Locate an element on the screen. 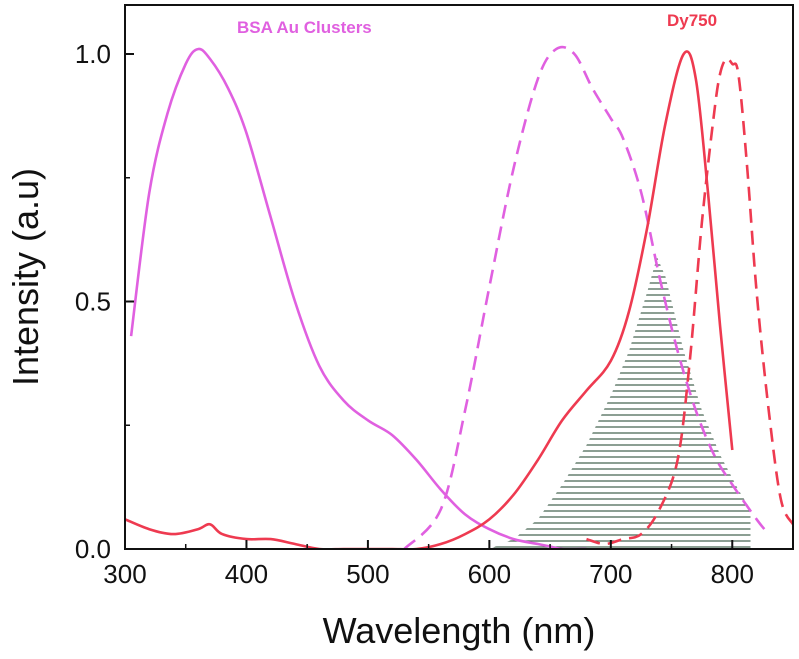 The height and width of the screenshot is (659, 799). x-axis-title: Wavelength (nm) is located at coordinates (459, 630).